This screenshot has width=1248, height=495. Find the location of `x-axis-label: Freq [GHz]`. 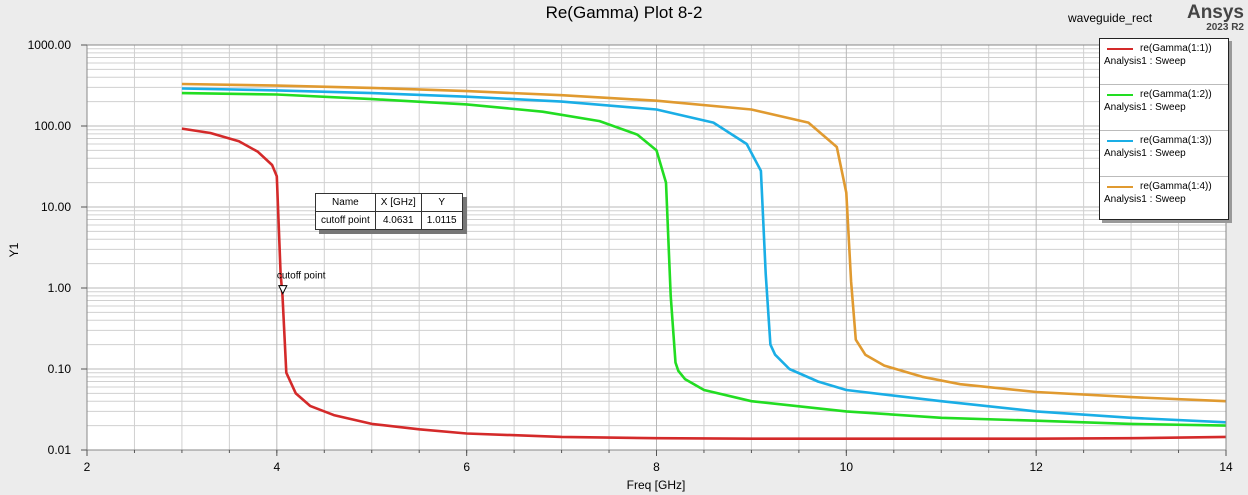

x-axis-label: Freq [GHz] is located at coordinates (656, 485).